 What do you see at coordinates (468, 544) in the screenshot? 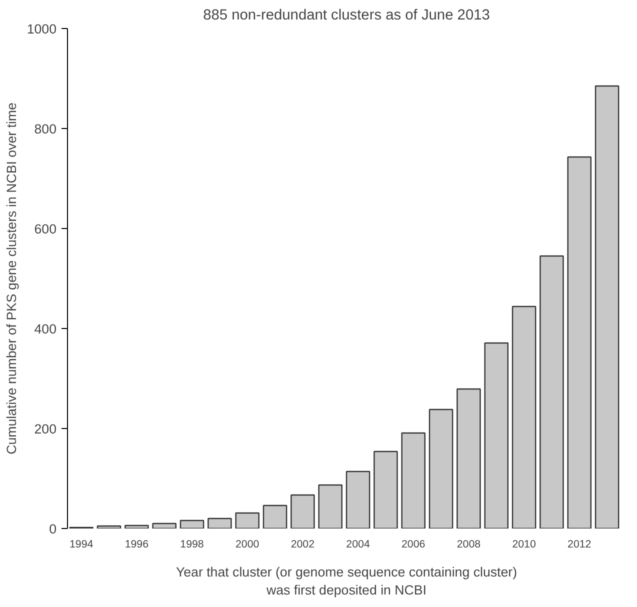
I see `x-tick-label: 2008` at bounding box center [468, 544].